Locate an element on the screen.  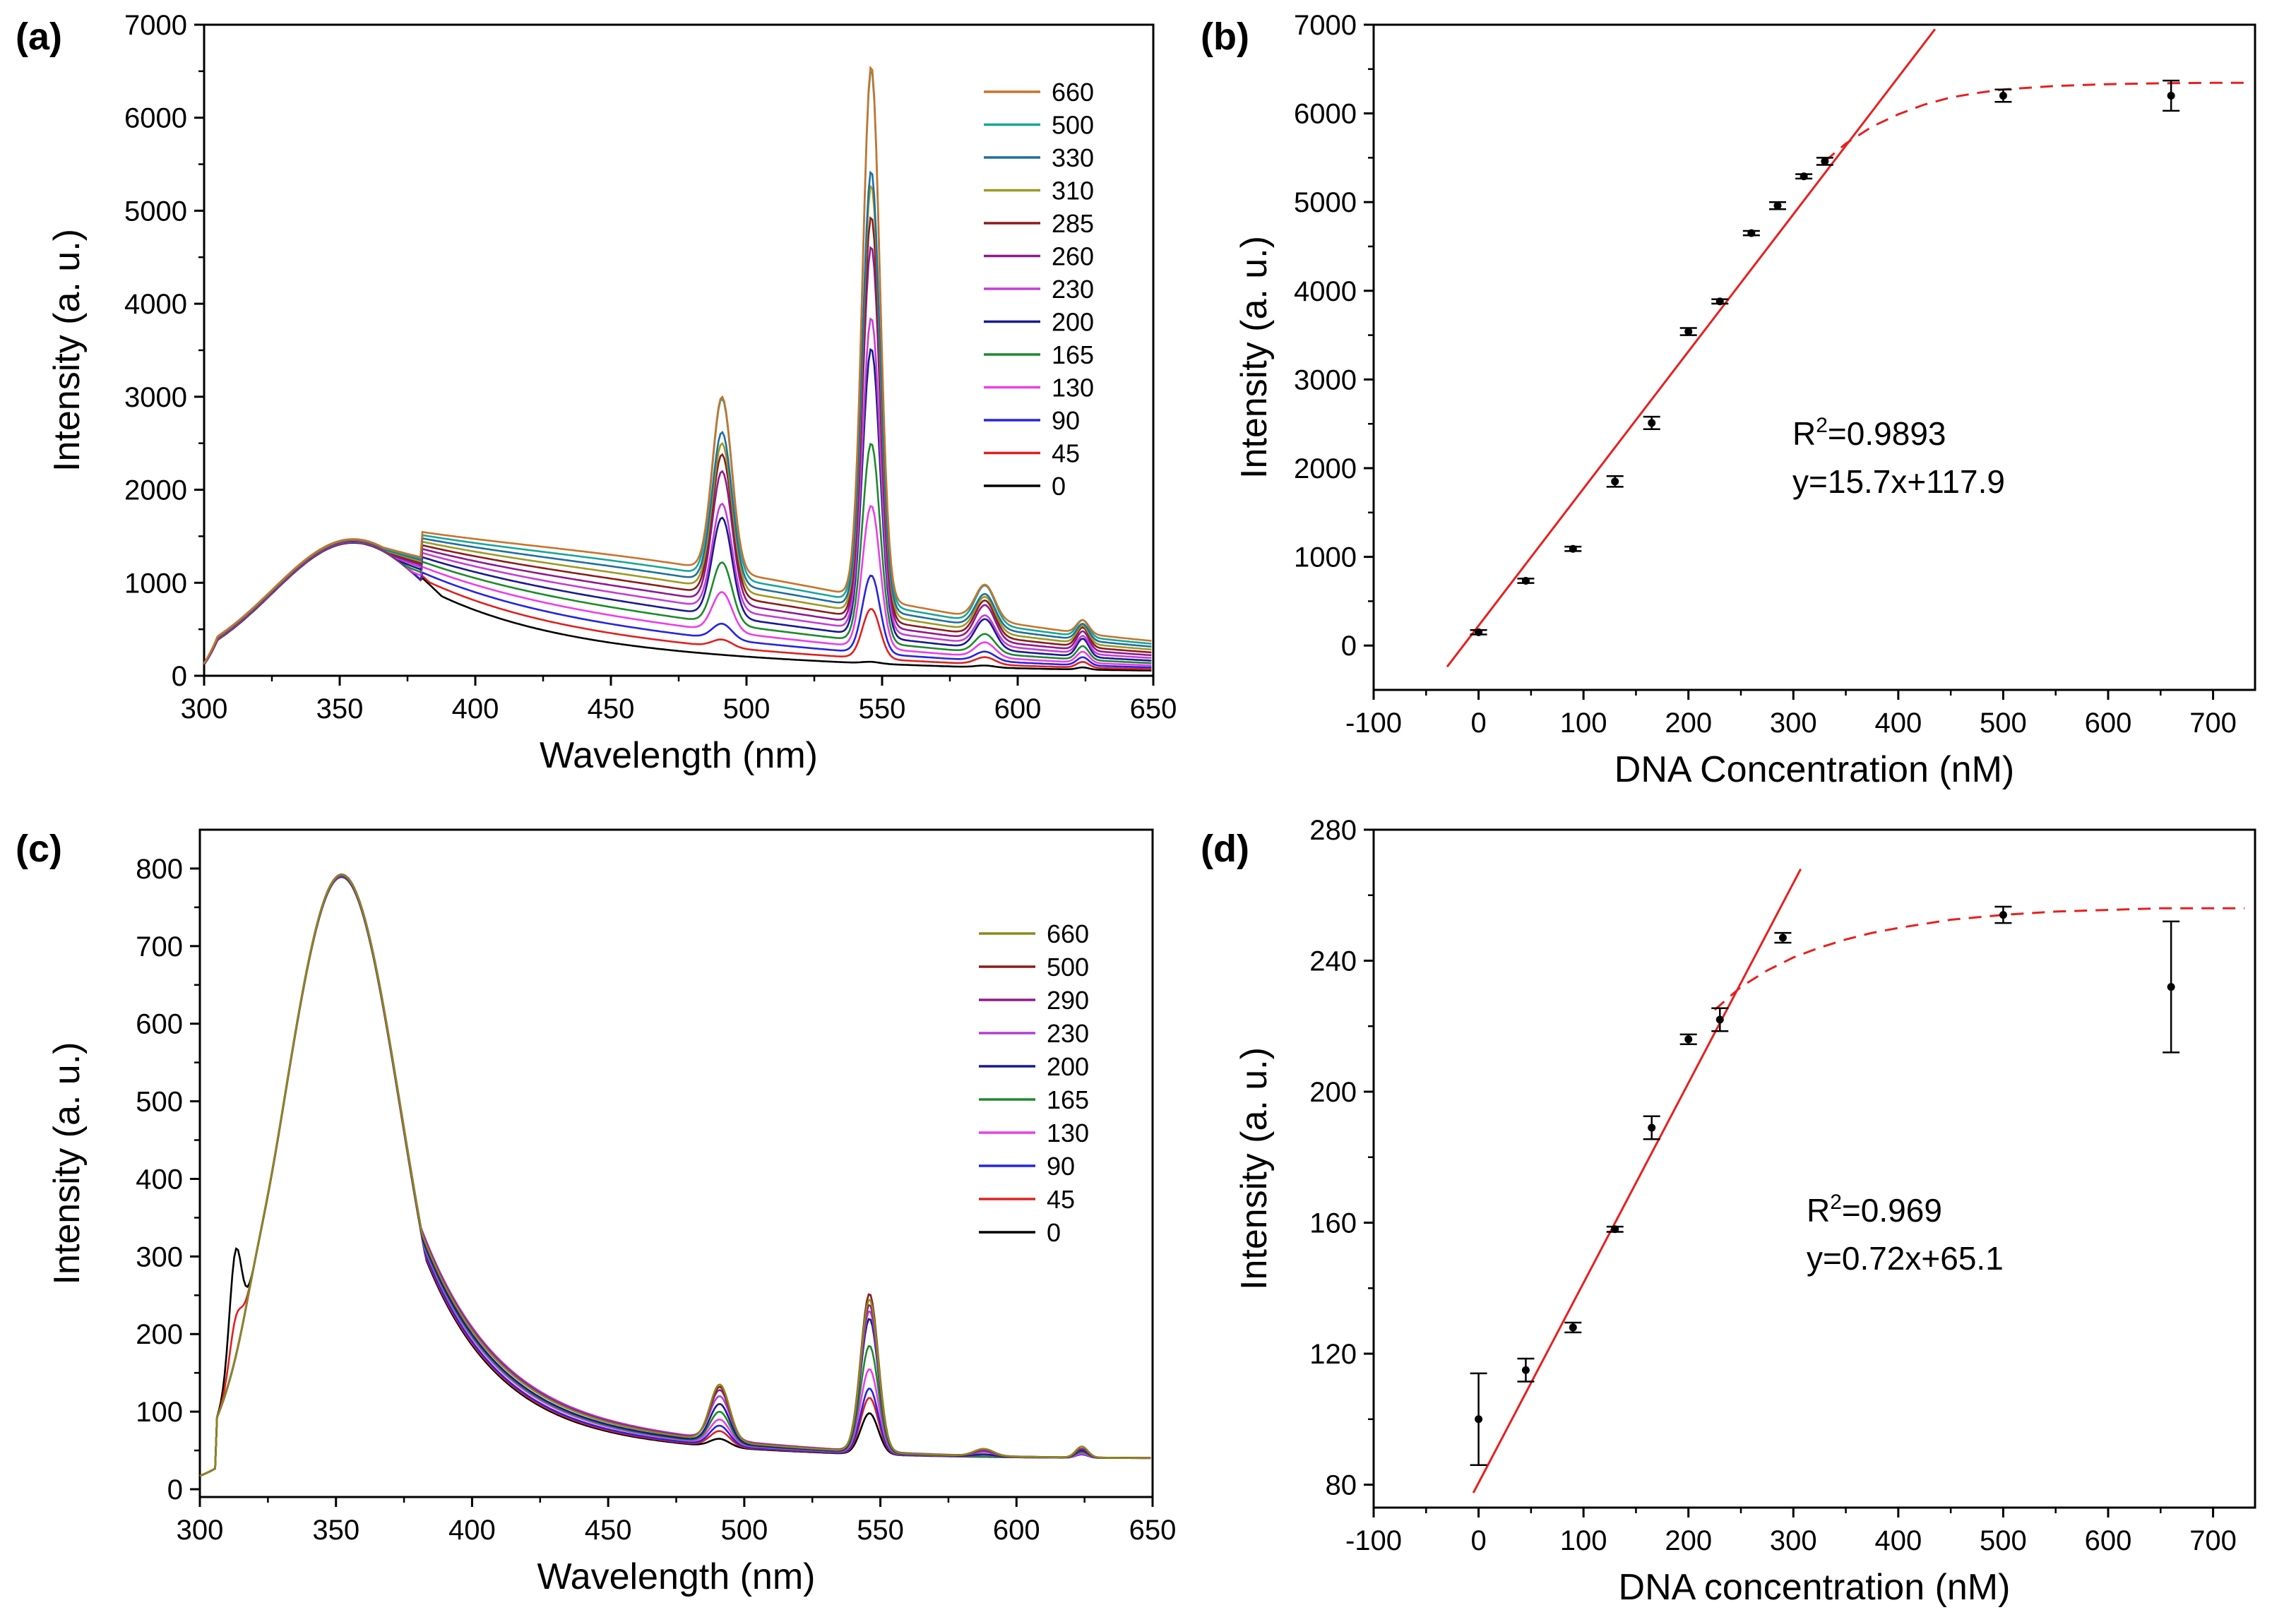
y-tick-label: 80 is located at coordinates (1341, 1486).